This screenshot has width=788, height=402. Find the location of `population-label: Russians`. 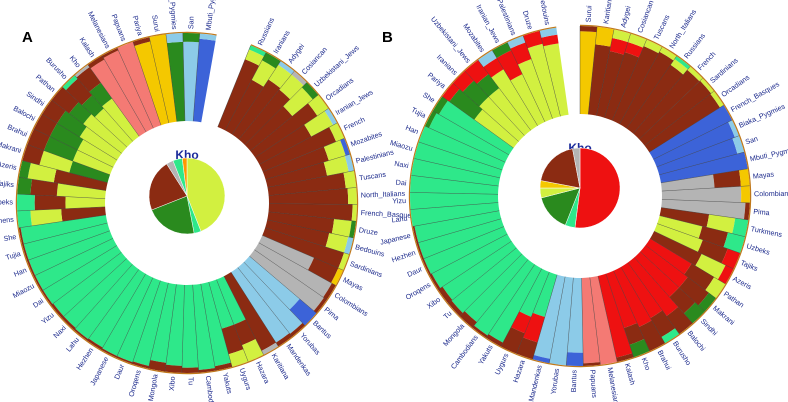

population-label: Russians is located at coordinates (266, 31).